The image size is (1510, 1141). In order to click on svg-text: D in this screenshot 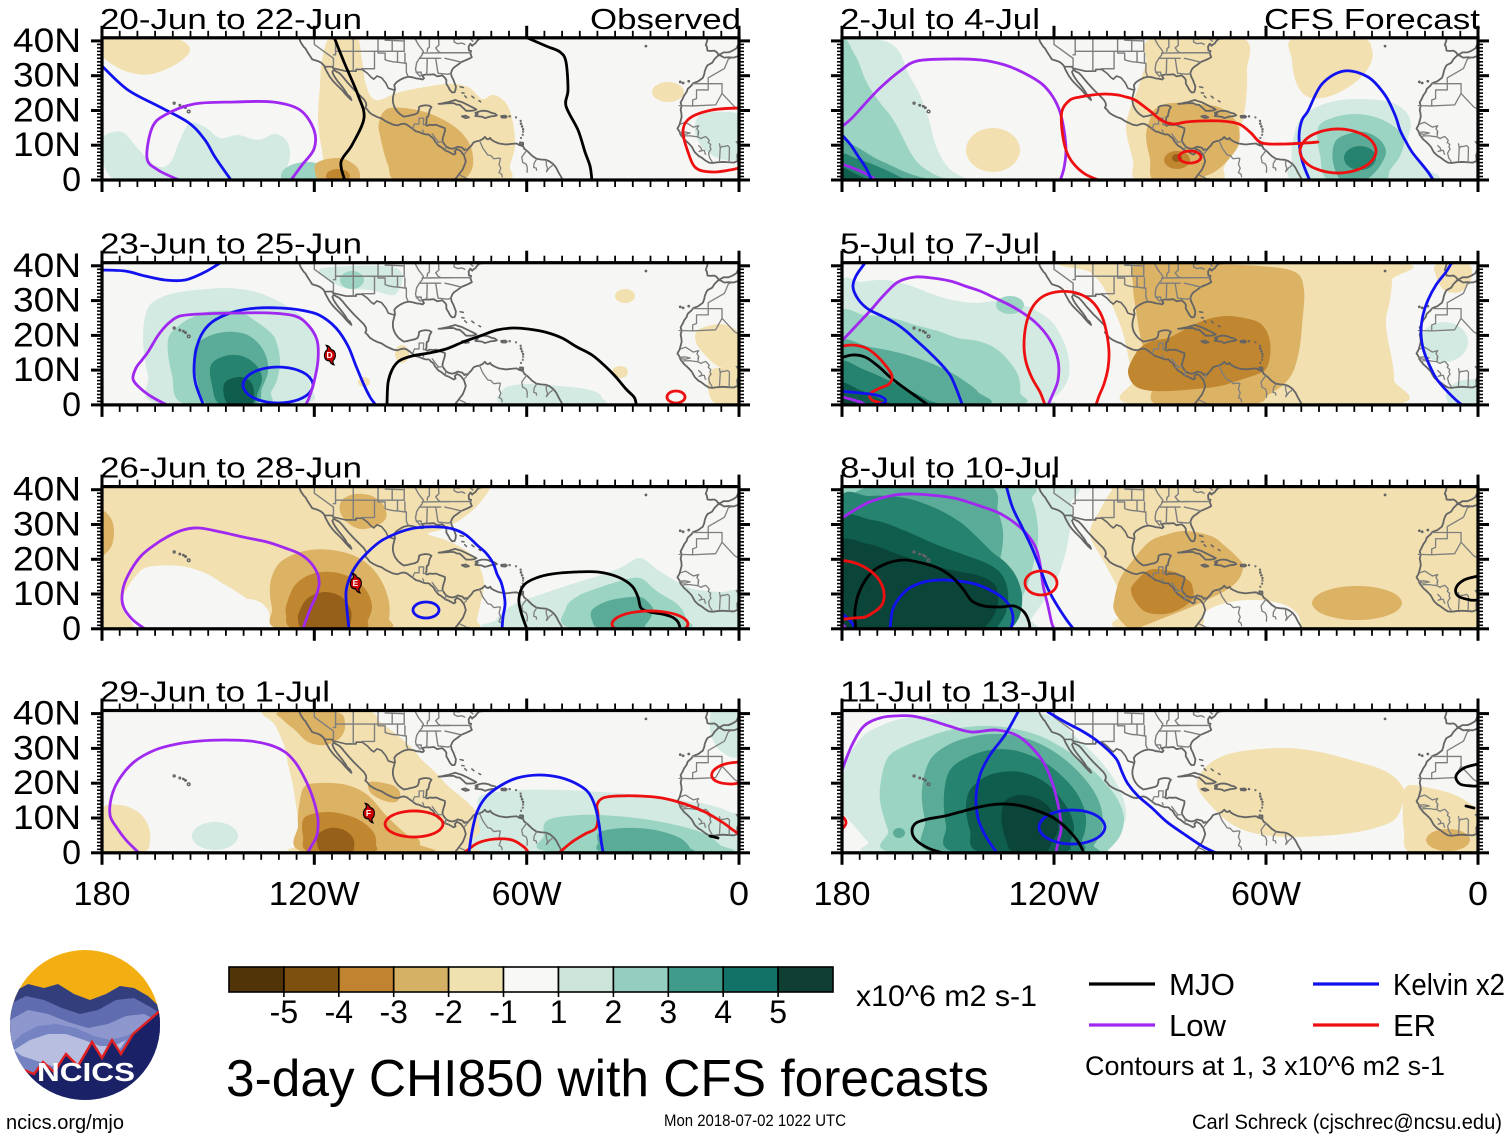, I will do `click(329, 355)`.